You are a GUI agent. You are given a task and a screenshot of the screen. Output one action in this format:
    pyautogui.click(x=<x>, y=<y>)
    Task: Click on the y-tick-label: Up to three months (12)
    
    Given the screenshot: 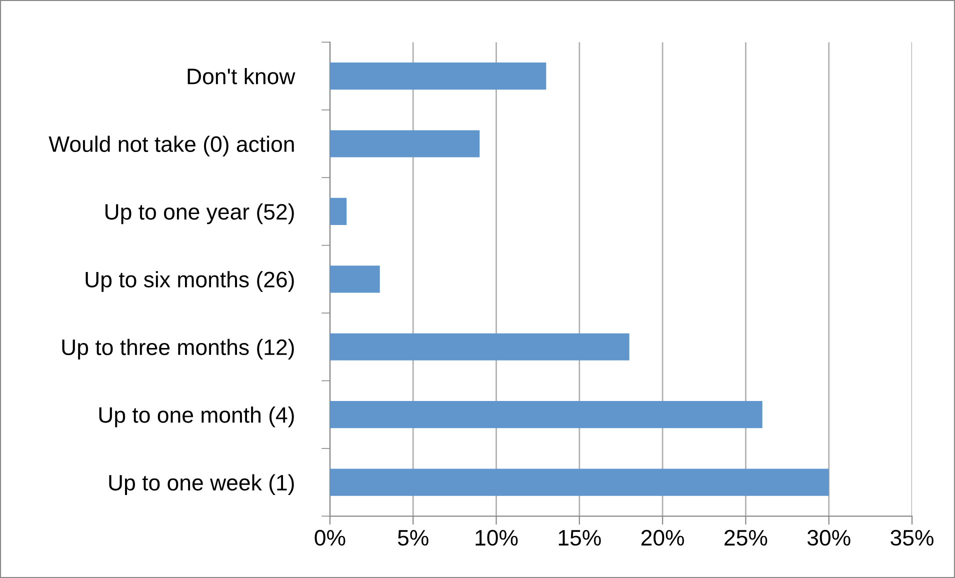 What is the action you would take?
    pyautogui.click(x=178, y=349)
    